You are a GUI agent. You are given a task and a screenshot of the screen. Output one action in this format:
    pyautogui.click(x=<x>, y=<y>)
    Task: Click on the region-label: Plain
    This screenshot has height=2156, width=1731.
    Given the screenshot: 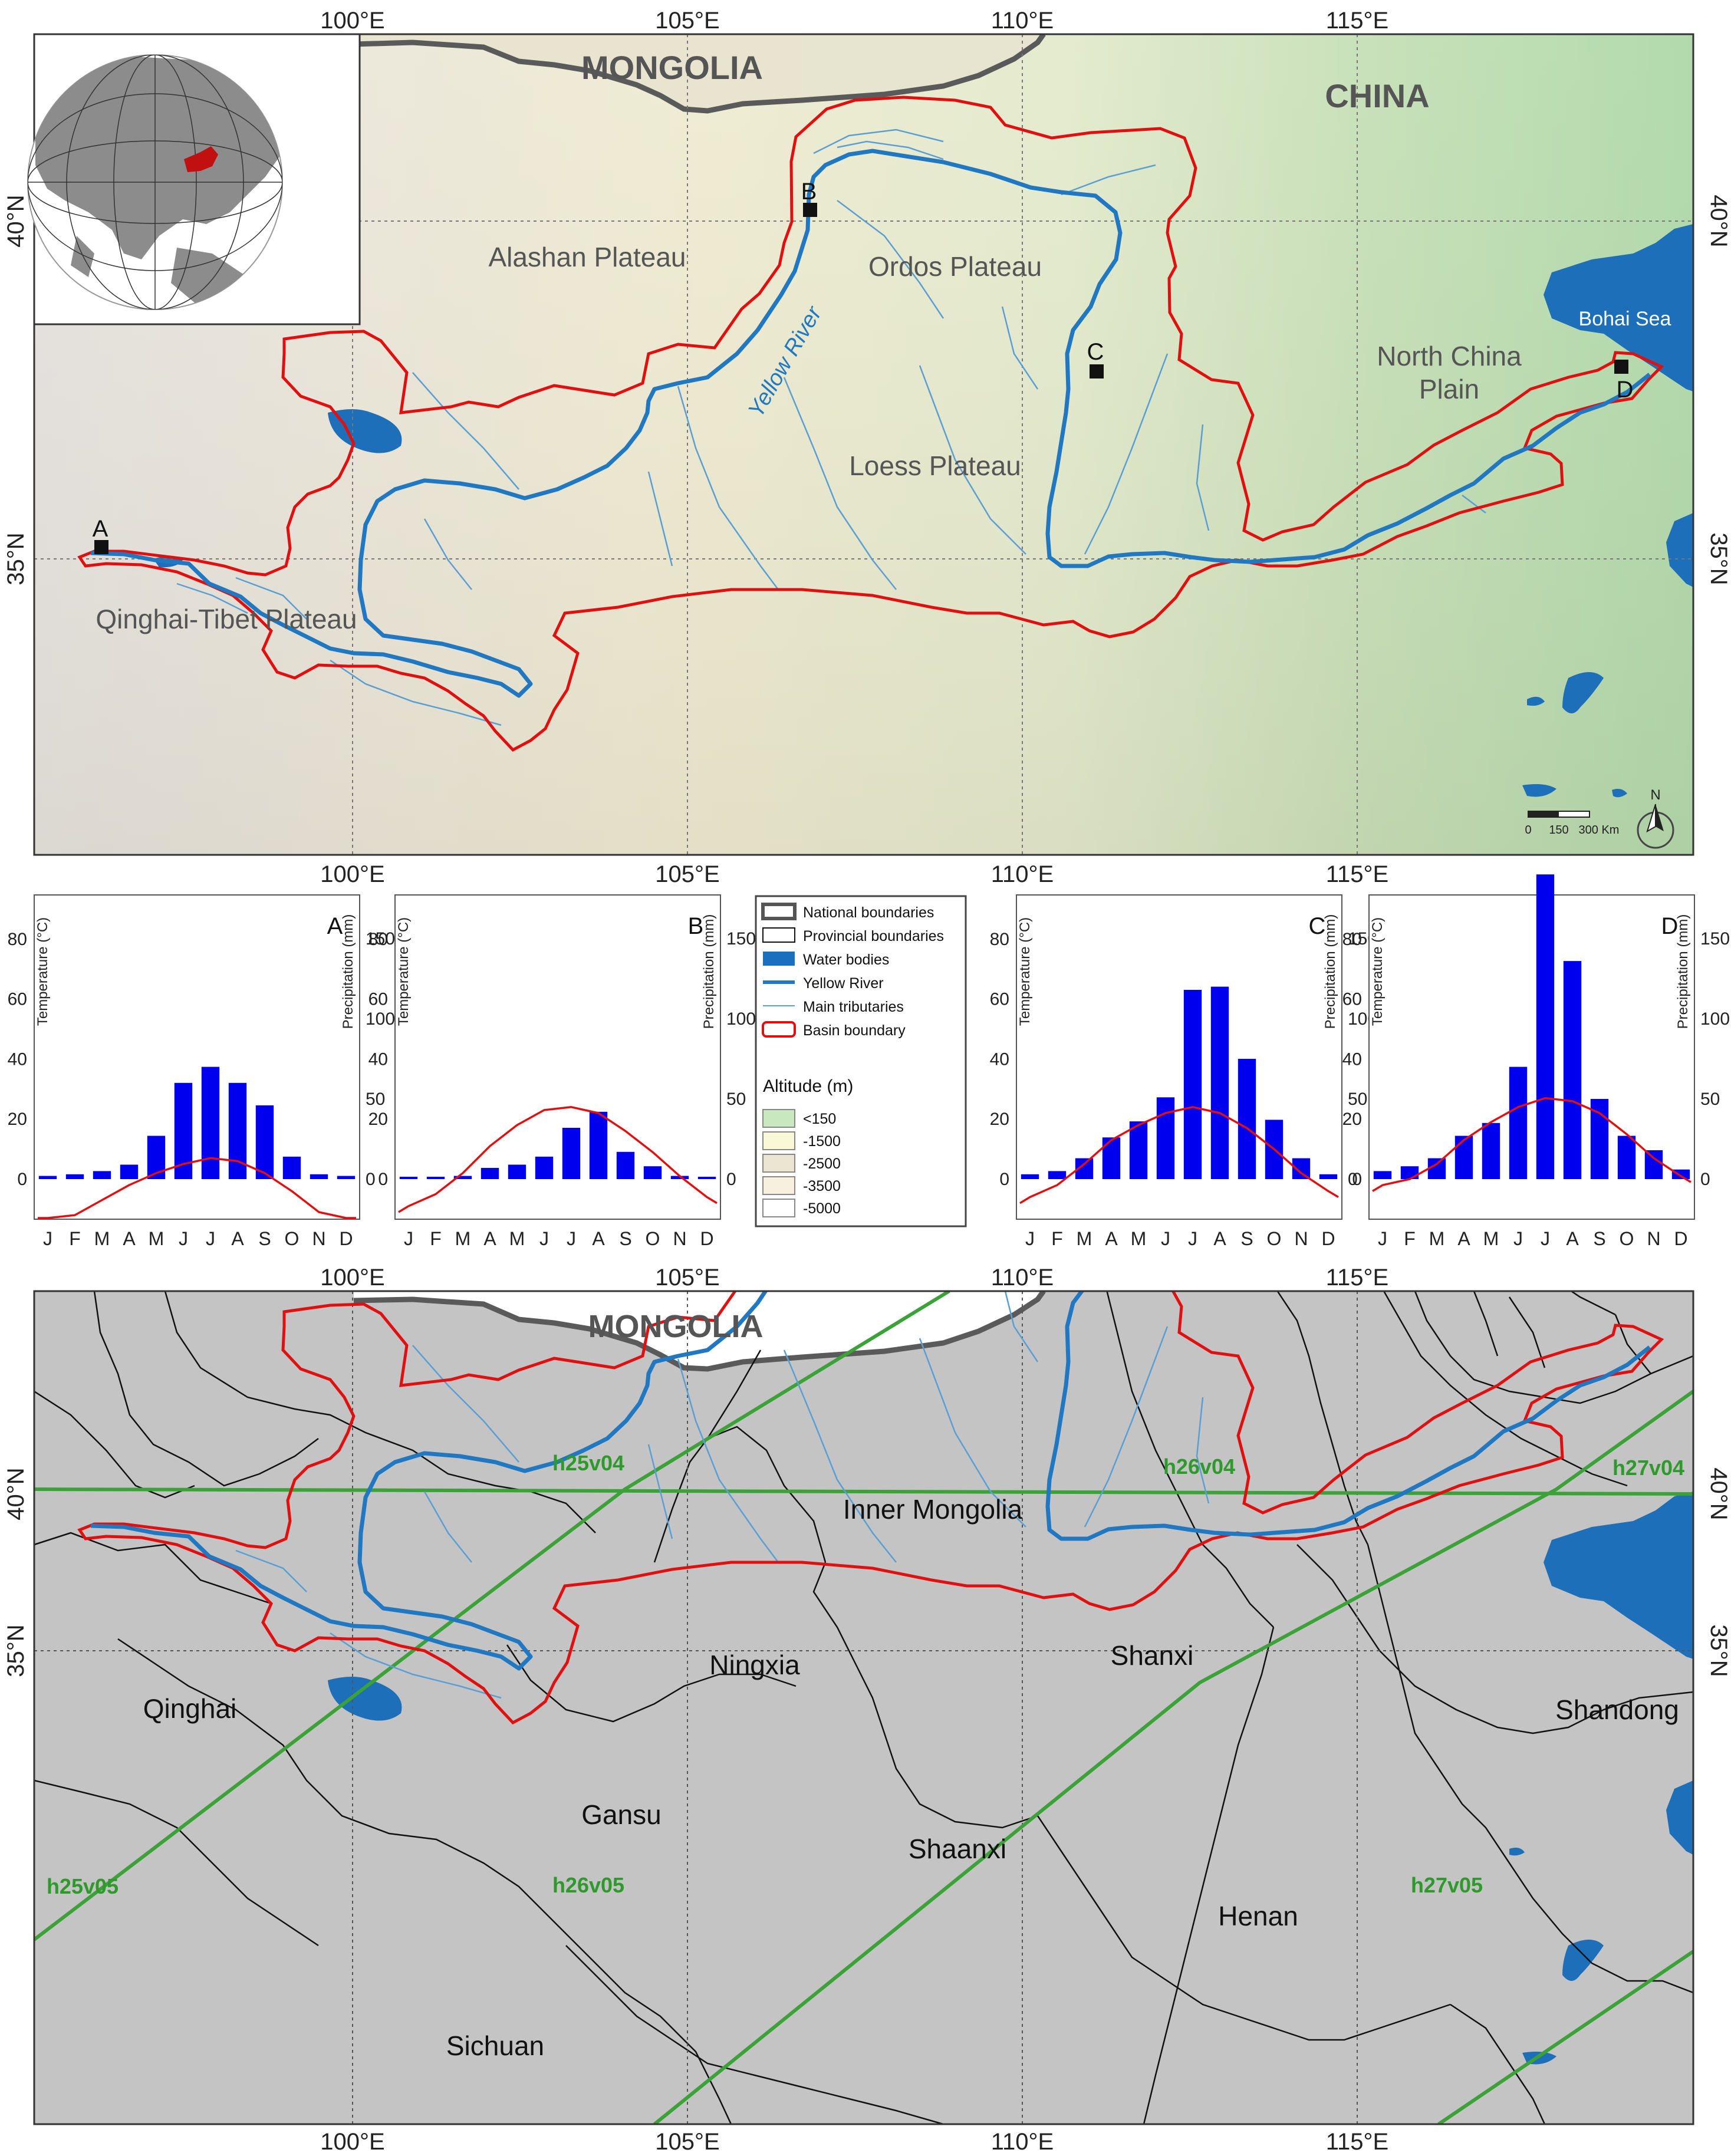 What is the action you would take?
    pyautogui.click(x=1449, y=389)
    